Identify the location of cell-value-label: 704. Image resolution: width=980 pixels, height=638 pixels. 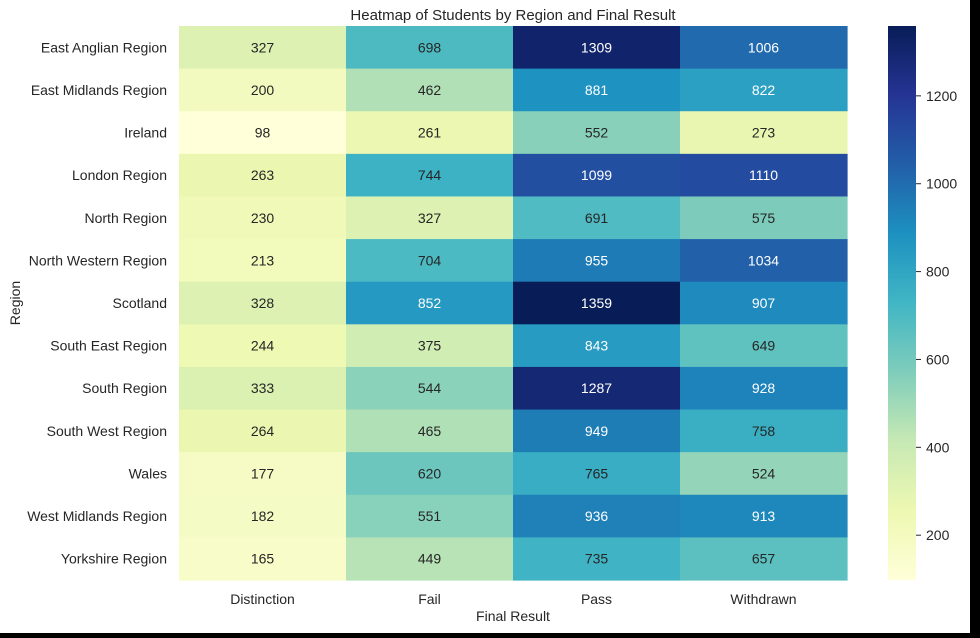
(430, 260).